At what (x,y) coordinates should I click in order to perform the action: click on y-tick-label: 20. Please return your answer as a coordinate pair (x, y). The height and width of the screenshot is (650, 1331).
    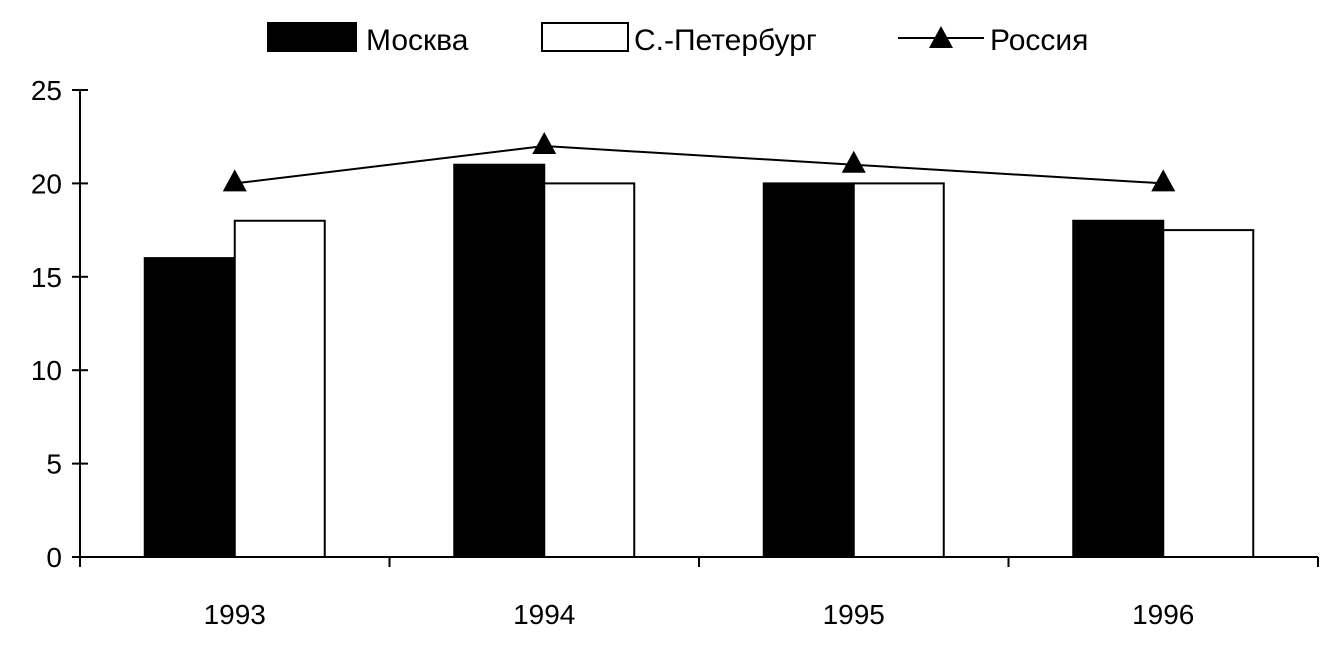
    Looking at the image, I should click on (46, 183).